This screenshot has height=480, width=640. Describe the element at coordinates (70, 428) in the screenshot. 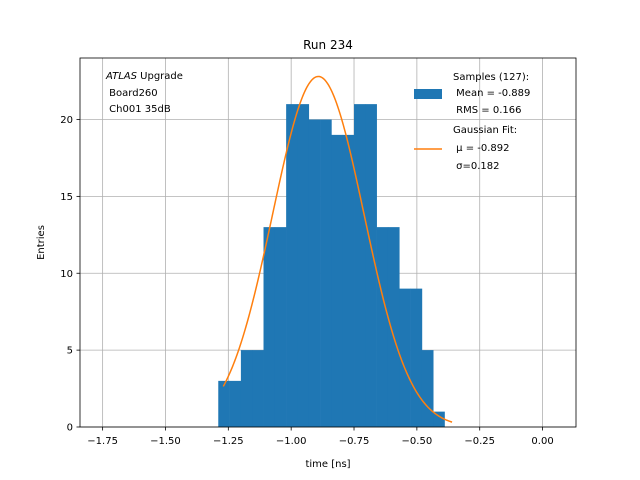

I see `y-tick-label: 0` at that location.